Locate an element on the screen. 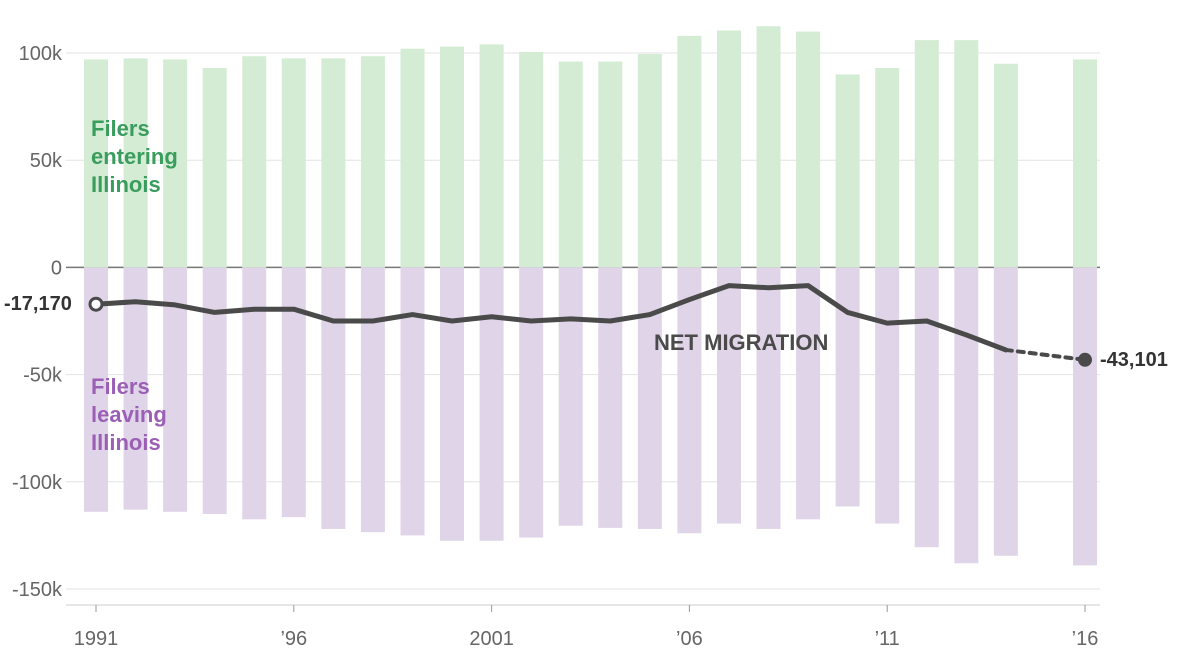 The image size is (1200, 656). y-tick-label: -100k is located at coordinates (37, 483).